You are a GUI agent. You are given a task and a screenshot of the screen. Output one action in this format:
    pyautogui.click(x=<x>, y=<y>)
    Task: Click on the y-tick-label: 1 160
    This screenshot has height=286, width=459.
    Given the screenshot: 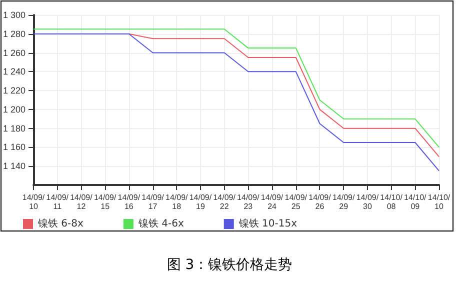 What is the action you would take?
    pyautogui.click(x=14, y=147)
    